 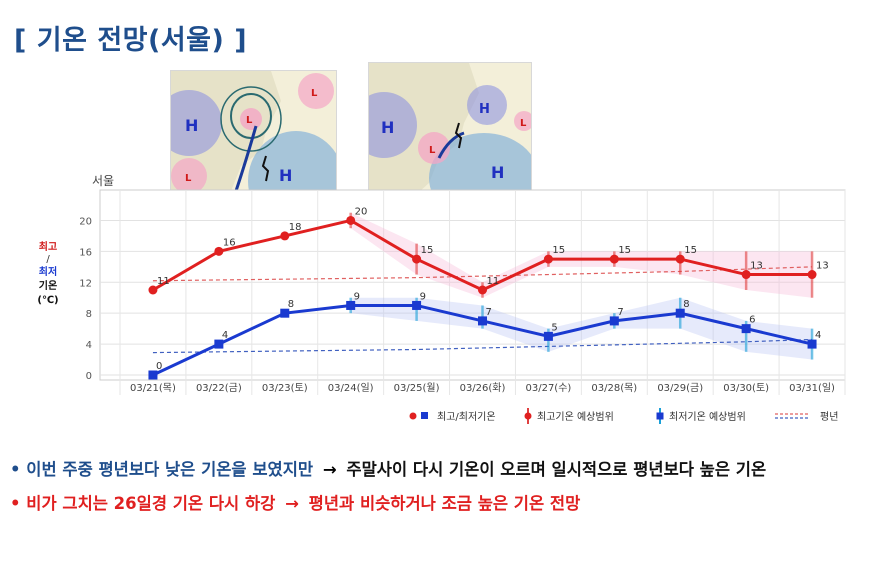 What do you see at coordinates (660, 416) in the screenshot?
I see `legend-min-range-marker` at bounding box center [660, 416].